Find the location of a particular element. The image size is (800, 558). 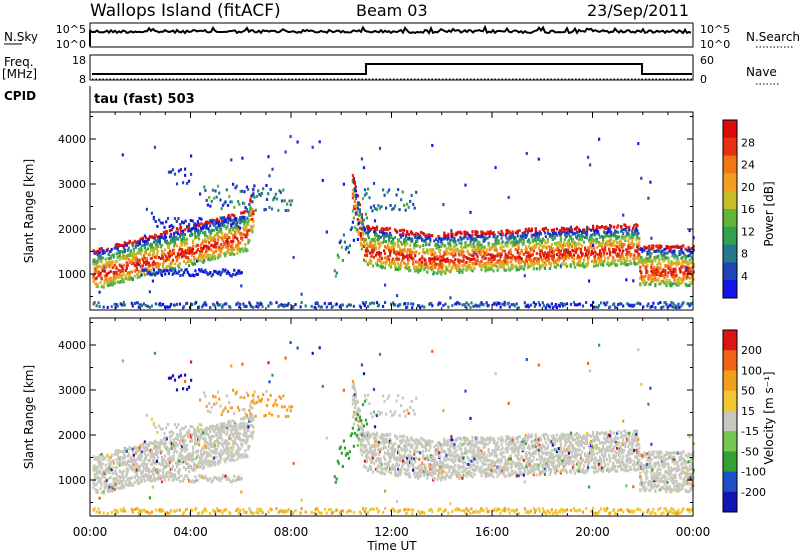

nsearch-tick-top: 10^5 is located at coordinates (715, 29).